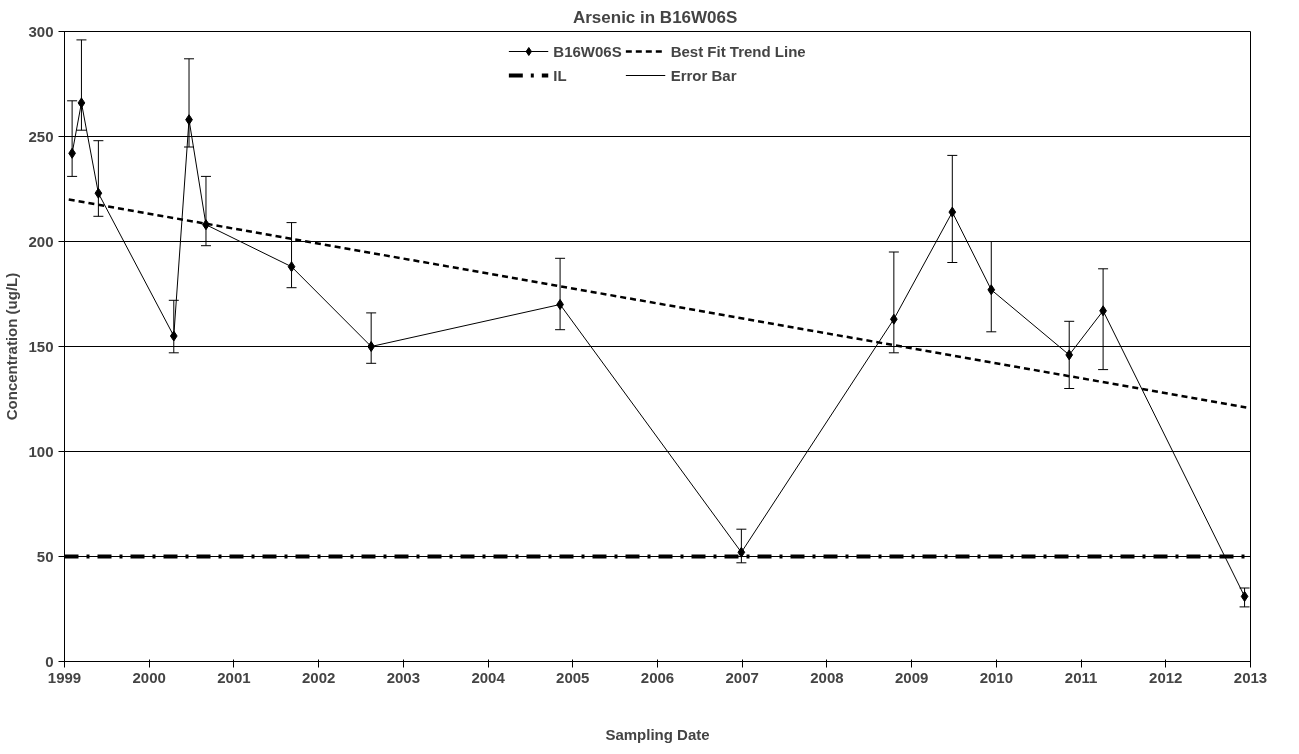  I want to click on legend-label: IL, so click(560, 75).